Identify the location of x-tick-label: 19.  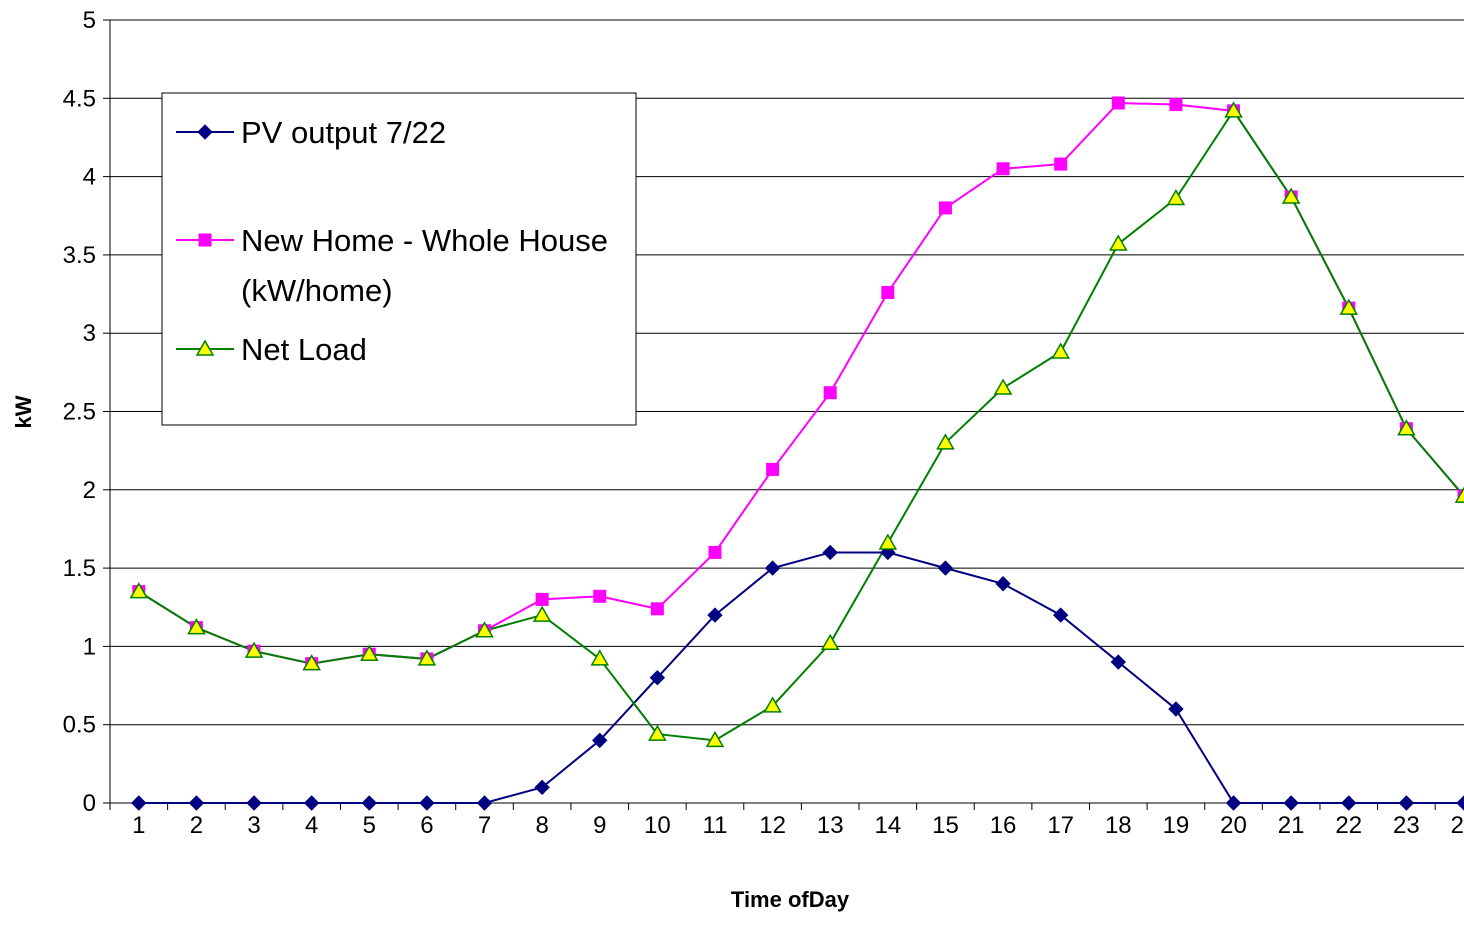
(1176, 825).